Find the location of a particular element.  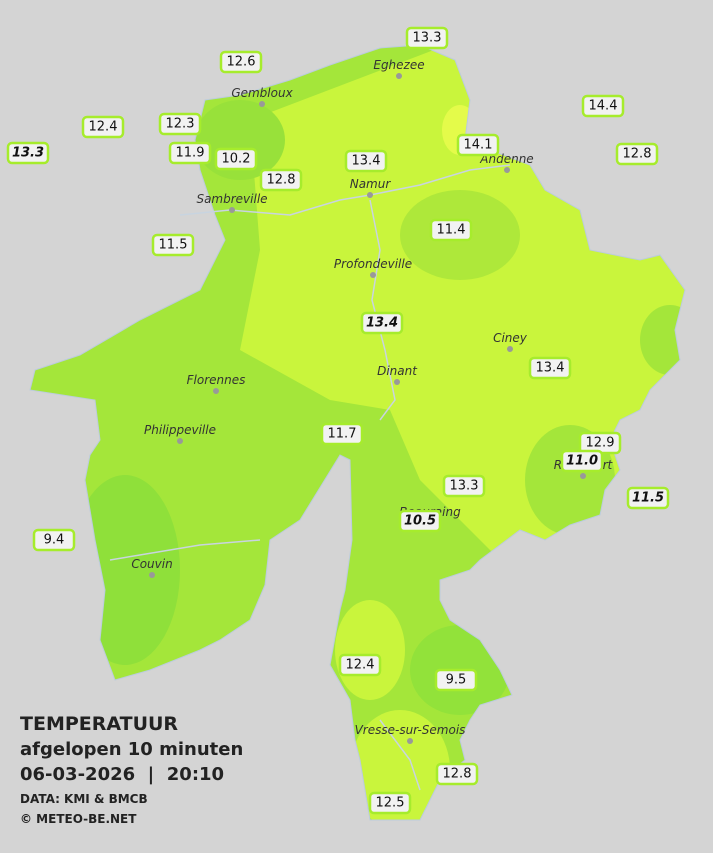

station-value: 14.4 is located at coordinates (603, 106).